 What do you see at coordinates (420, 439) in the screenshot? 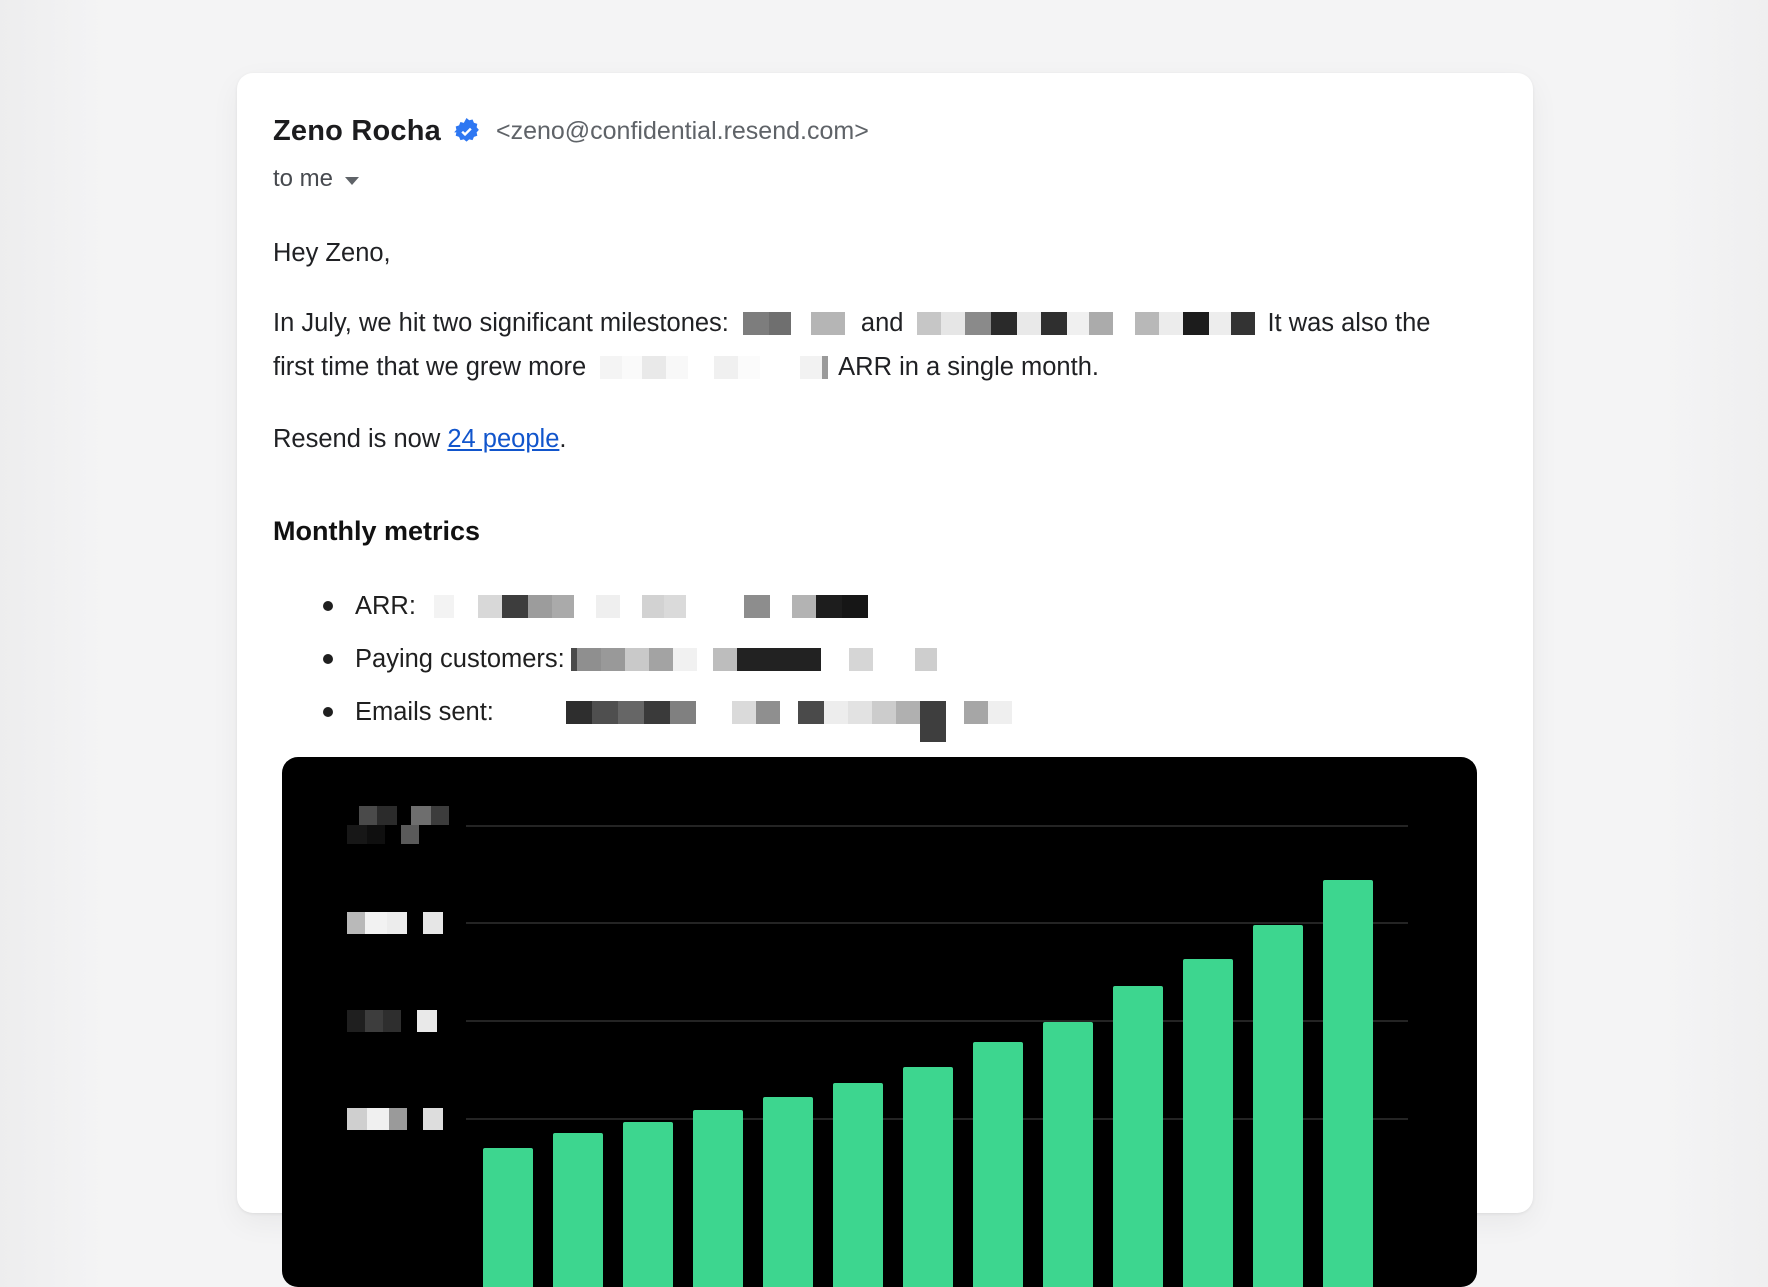
I see `paragraph-headcount: Resend is now 24 people.` at bounding box center [420, 439].